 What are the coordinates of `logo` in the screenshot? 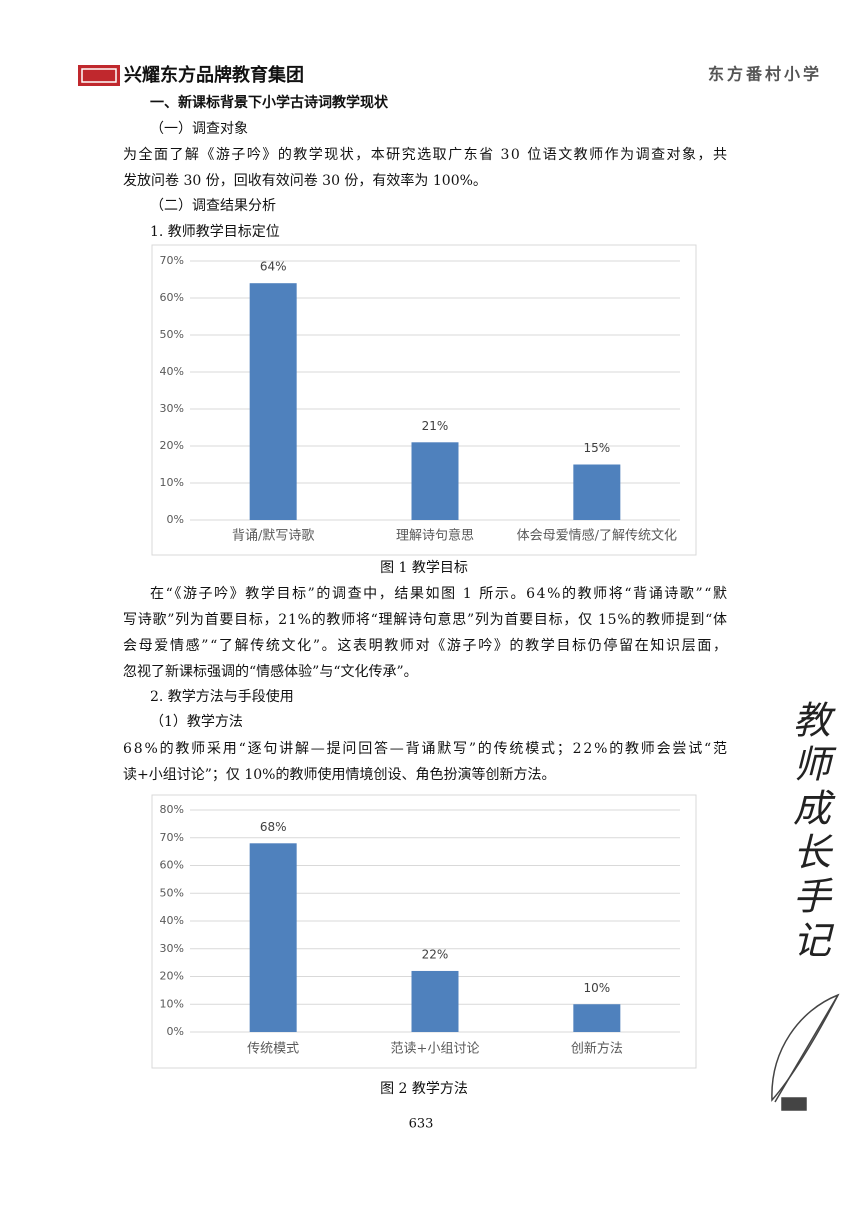 It's located at (99, 75).